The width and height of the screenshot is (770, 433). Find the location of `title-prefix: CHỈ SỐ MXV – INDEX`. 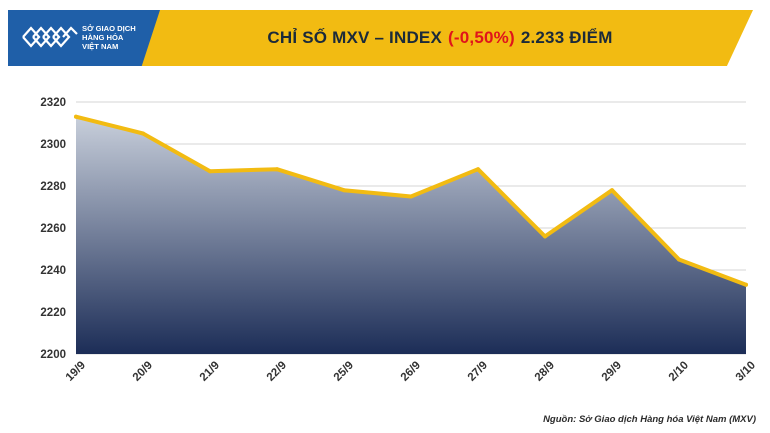

title-prefix: CHỈ SỐ MXV – INDEX is located at coordinates (355, 37).